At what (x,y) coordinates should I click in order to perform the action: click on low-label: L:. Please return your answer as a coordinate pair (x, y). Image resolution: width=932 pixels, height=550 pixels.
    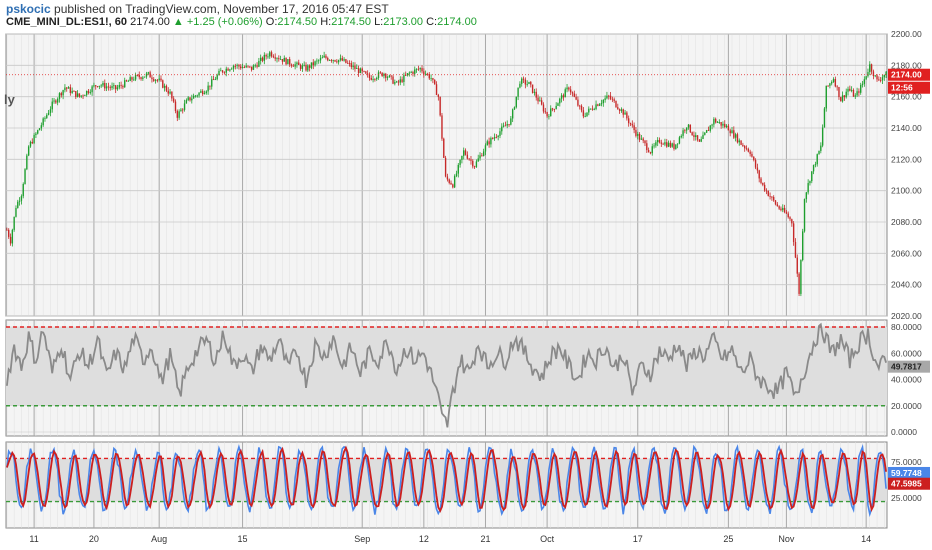
    Looking at the image, I should click on (379, 22).